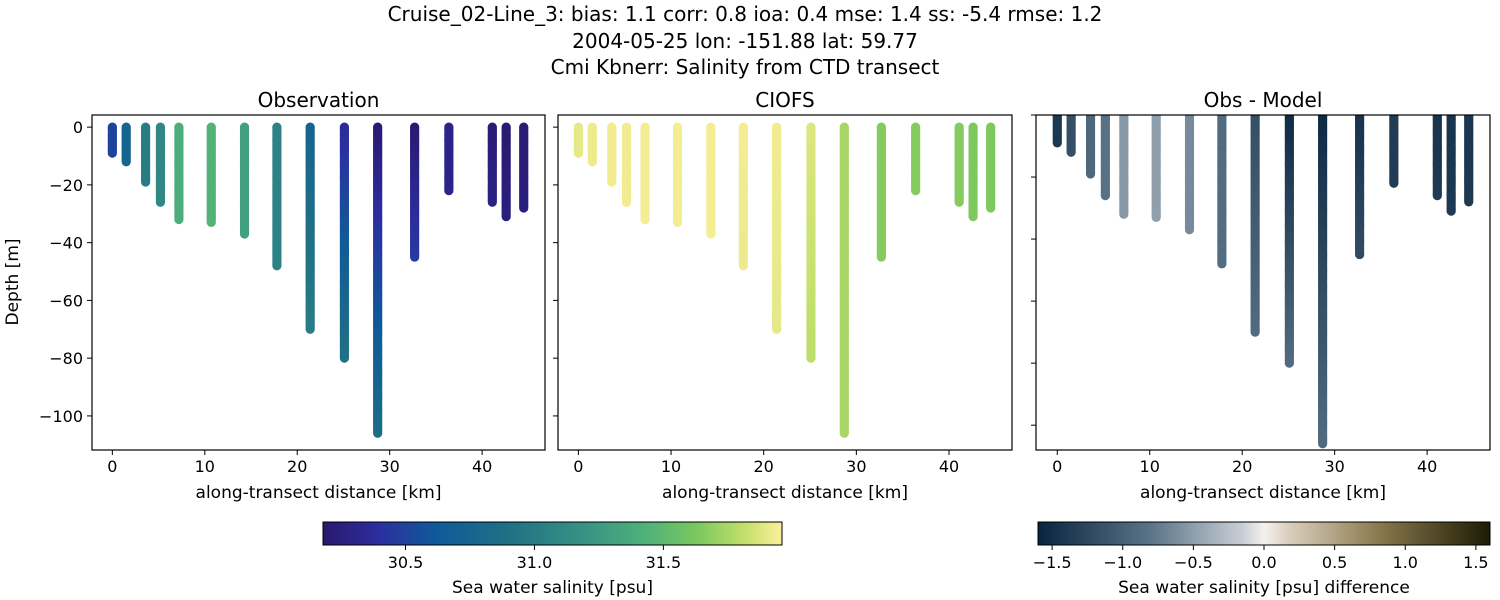 The width and height of the screenshot is (1500, 600). I want to click on cb-tick-label: 0.0, so click(1263, 562).